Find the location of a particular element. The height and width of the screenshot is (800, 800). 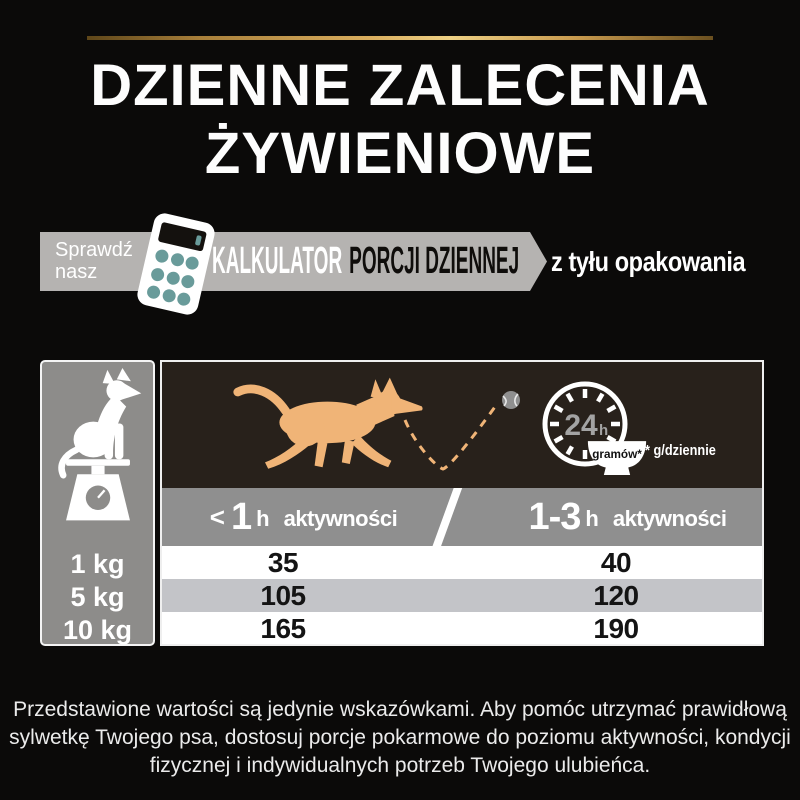

gold-accent-line is located at coordinates (400, 38).